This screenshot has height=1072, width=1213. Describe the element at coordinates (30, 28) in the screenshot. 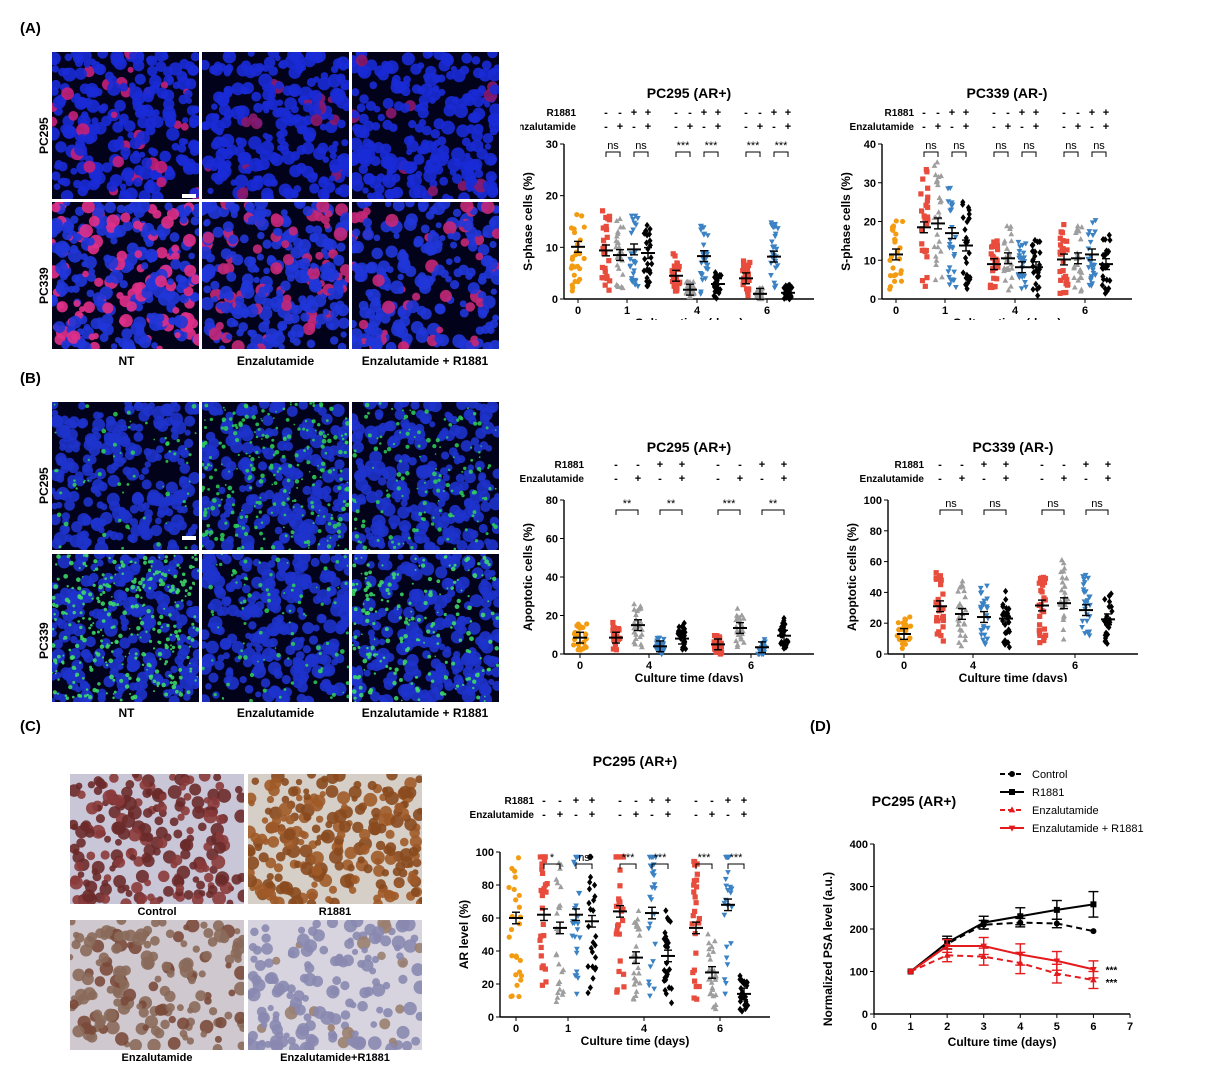

I see `panel-label-a: (A)` at that location.